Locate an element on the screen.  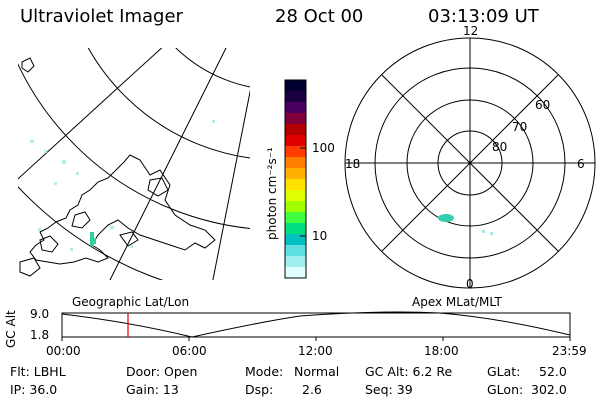
altitude-ylabel: GC Alt is located at coordinates (11, 329).